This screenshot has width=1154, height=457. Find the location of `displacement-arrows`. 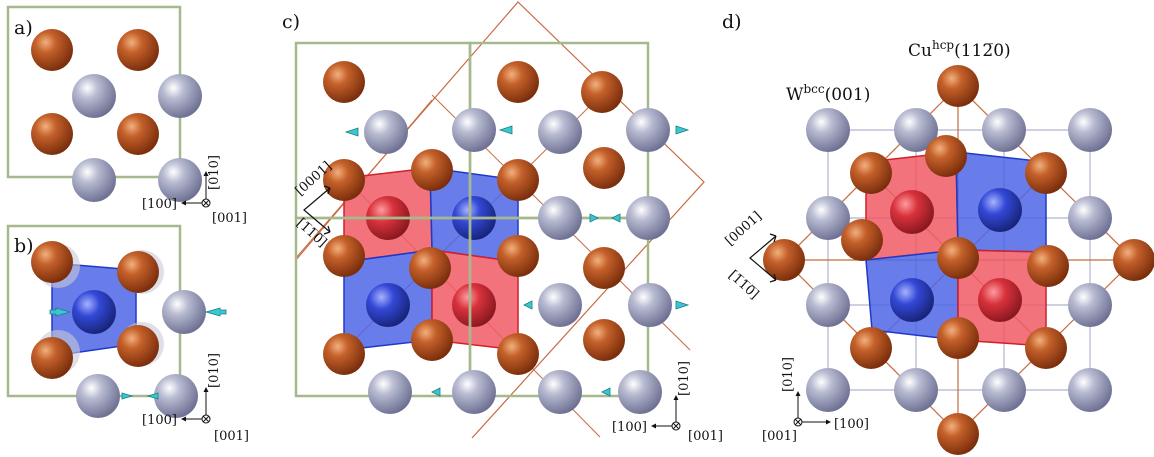

displacement-arrows is located at coordinates (138, 353).